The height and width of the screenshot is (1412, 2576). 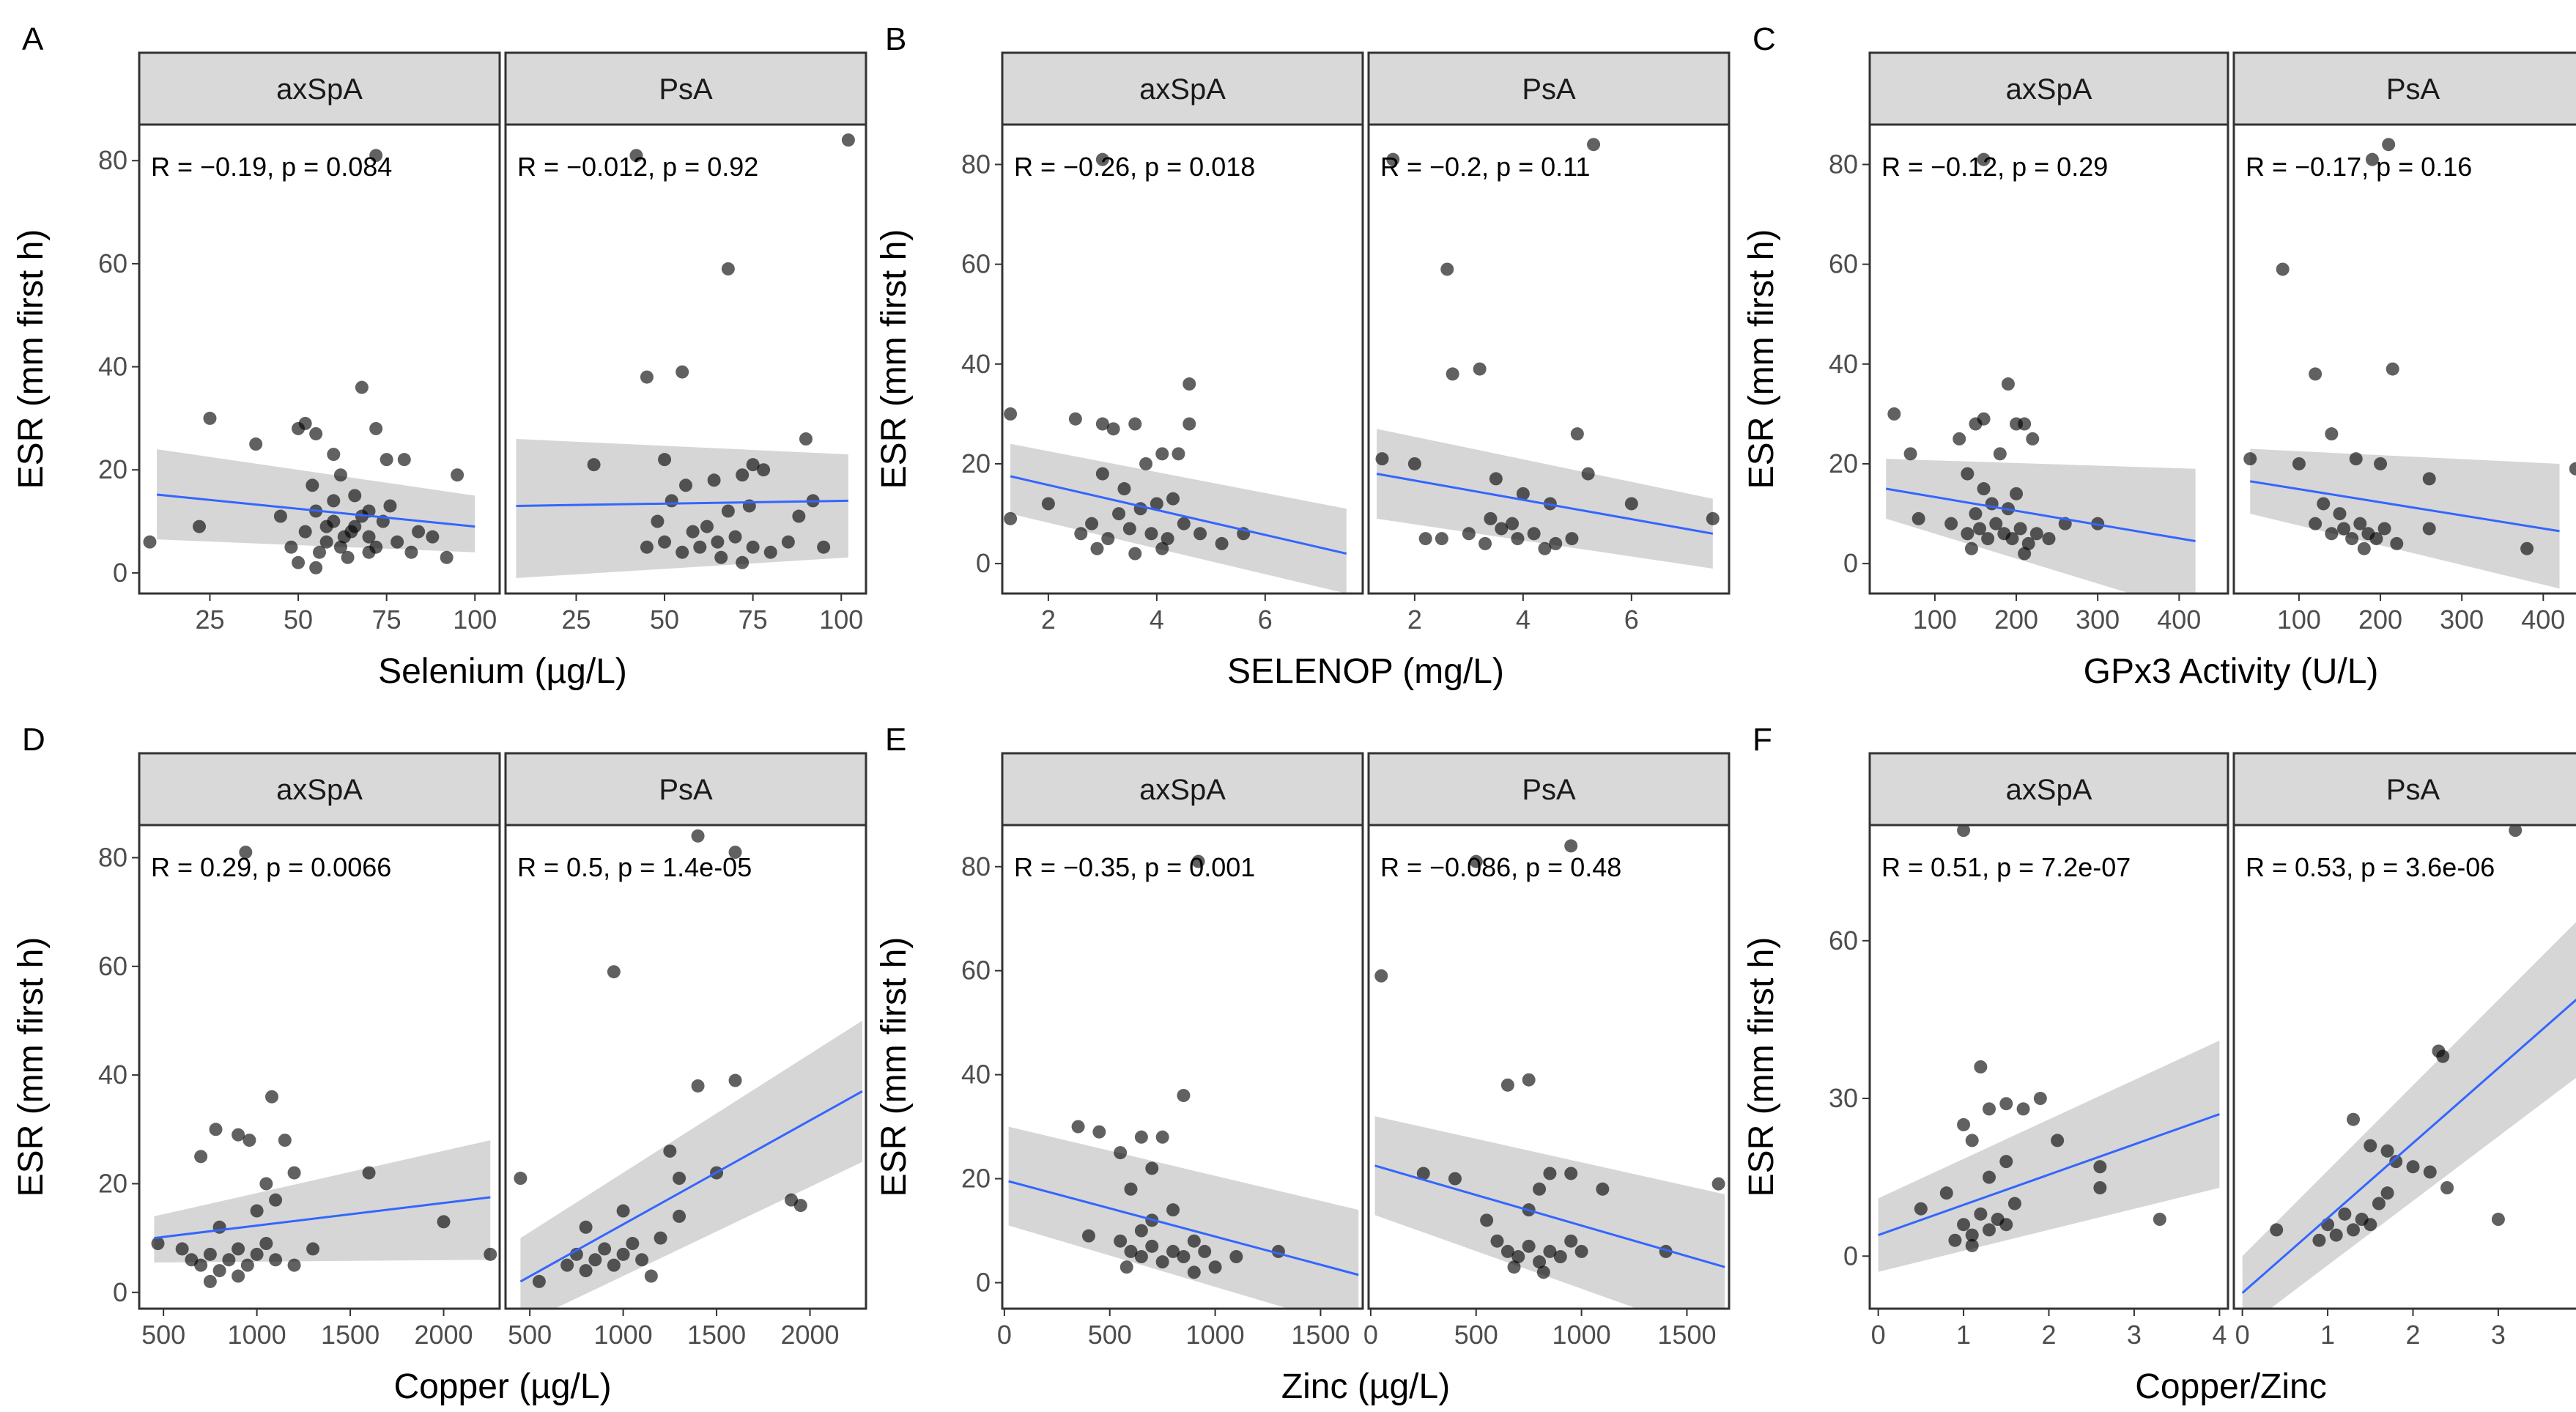 I want to click on x-tick-label: 50, so click(x=664, y=620).